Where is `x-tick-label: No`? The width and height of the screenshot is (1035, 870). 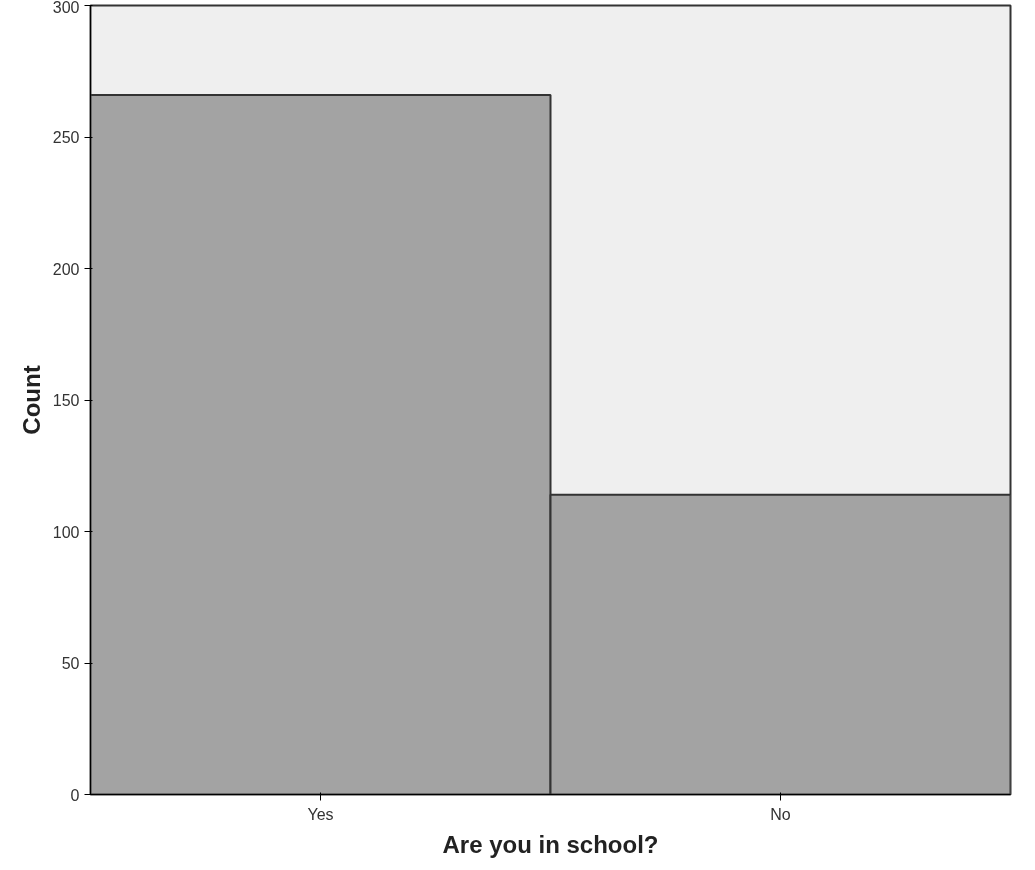
x-tick-label: No is located at coordinates (780, 814).